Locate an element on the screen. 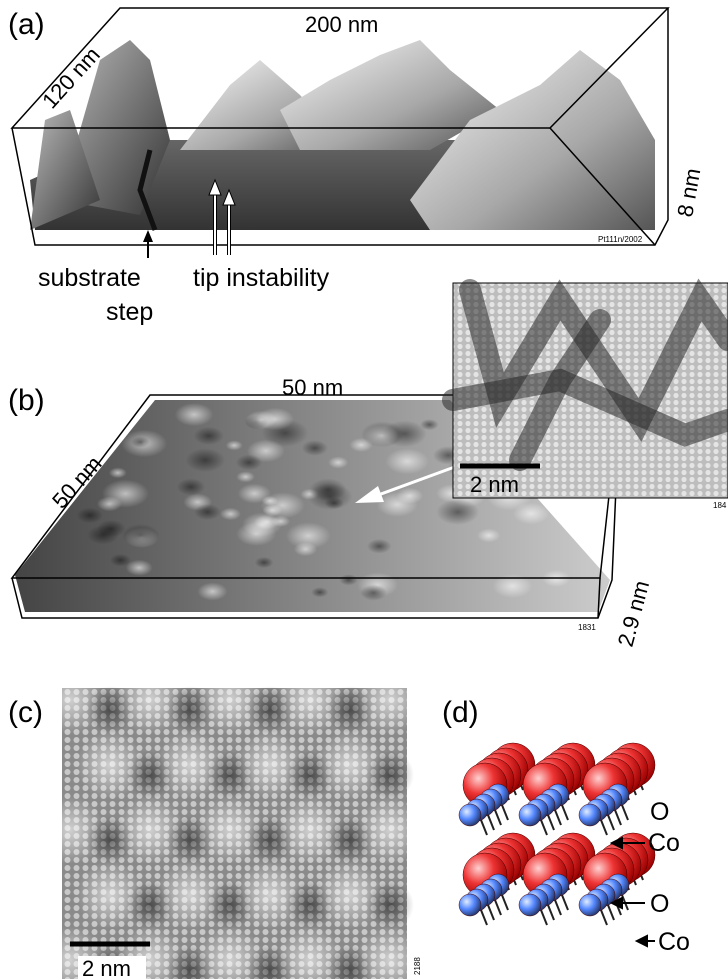 This screenshot has width=728, height=979. label-box is located at coordinates (112, 967).